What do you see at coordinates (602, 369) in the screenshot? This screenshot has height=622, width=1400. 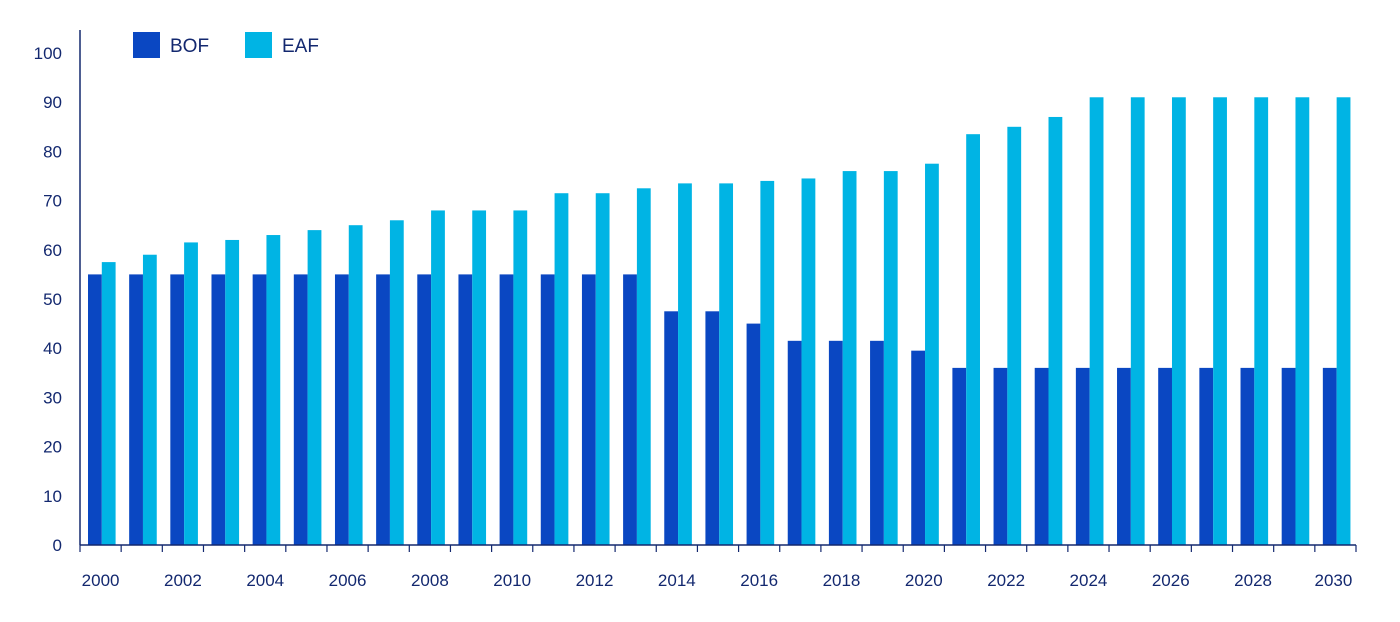 I see `bar-eaf-2012` at bounding box center [602, 369].